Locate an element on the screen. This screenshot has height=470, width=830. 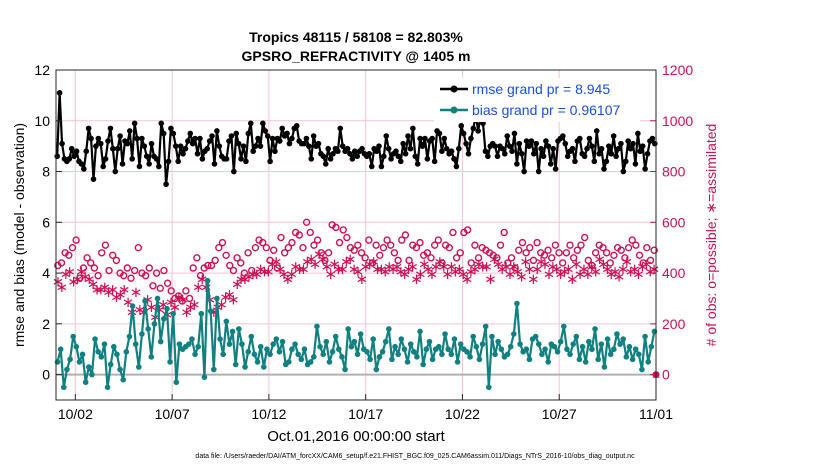
legend-bias-label: bias grand pr = 0.96107 is located at coordinates (546, 110).